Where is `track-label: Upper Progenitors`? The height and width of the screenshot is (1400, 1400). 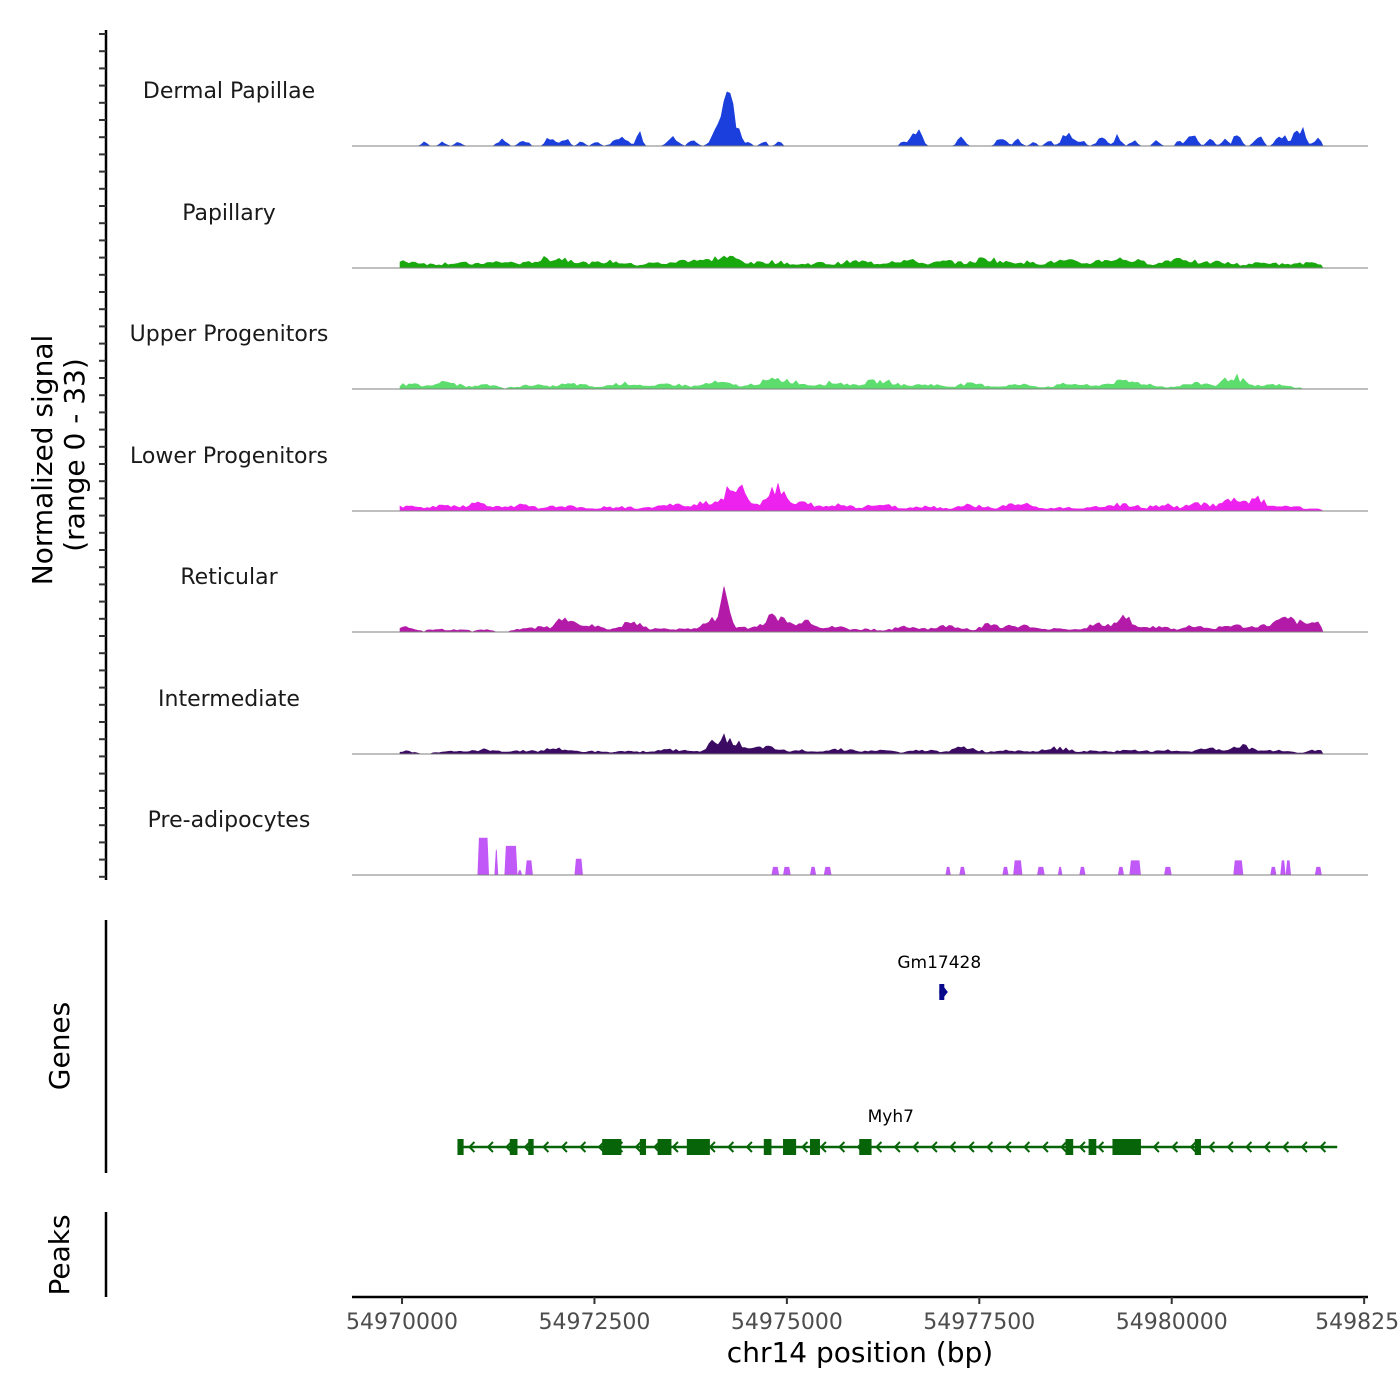 track-label: Upper Progenitors is located at coordinates (229, 334).